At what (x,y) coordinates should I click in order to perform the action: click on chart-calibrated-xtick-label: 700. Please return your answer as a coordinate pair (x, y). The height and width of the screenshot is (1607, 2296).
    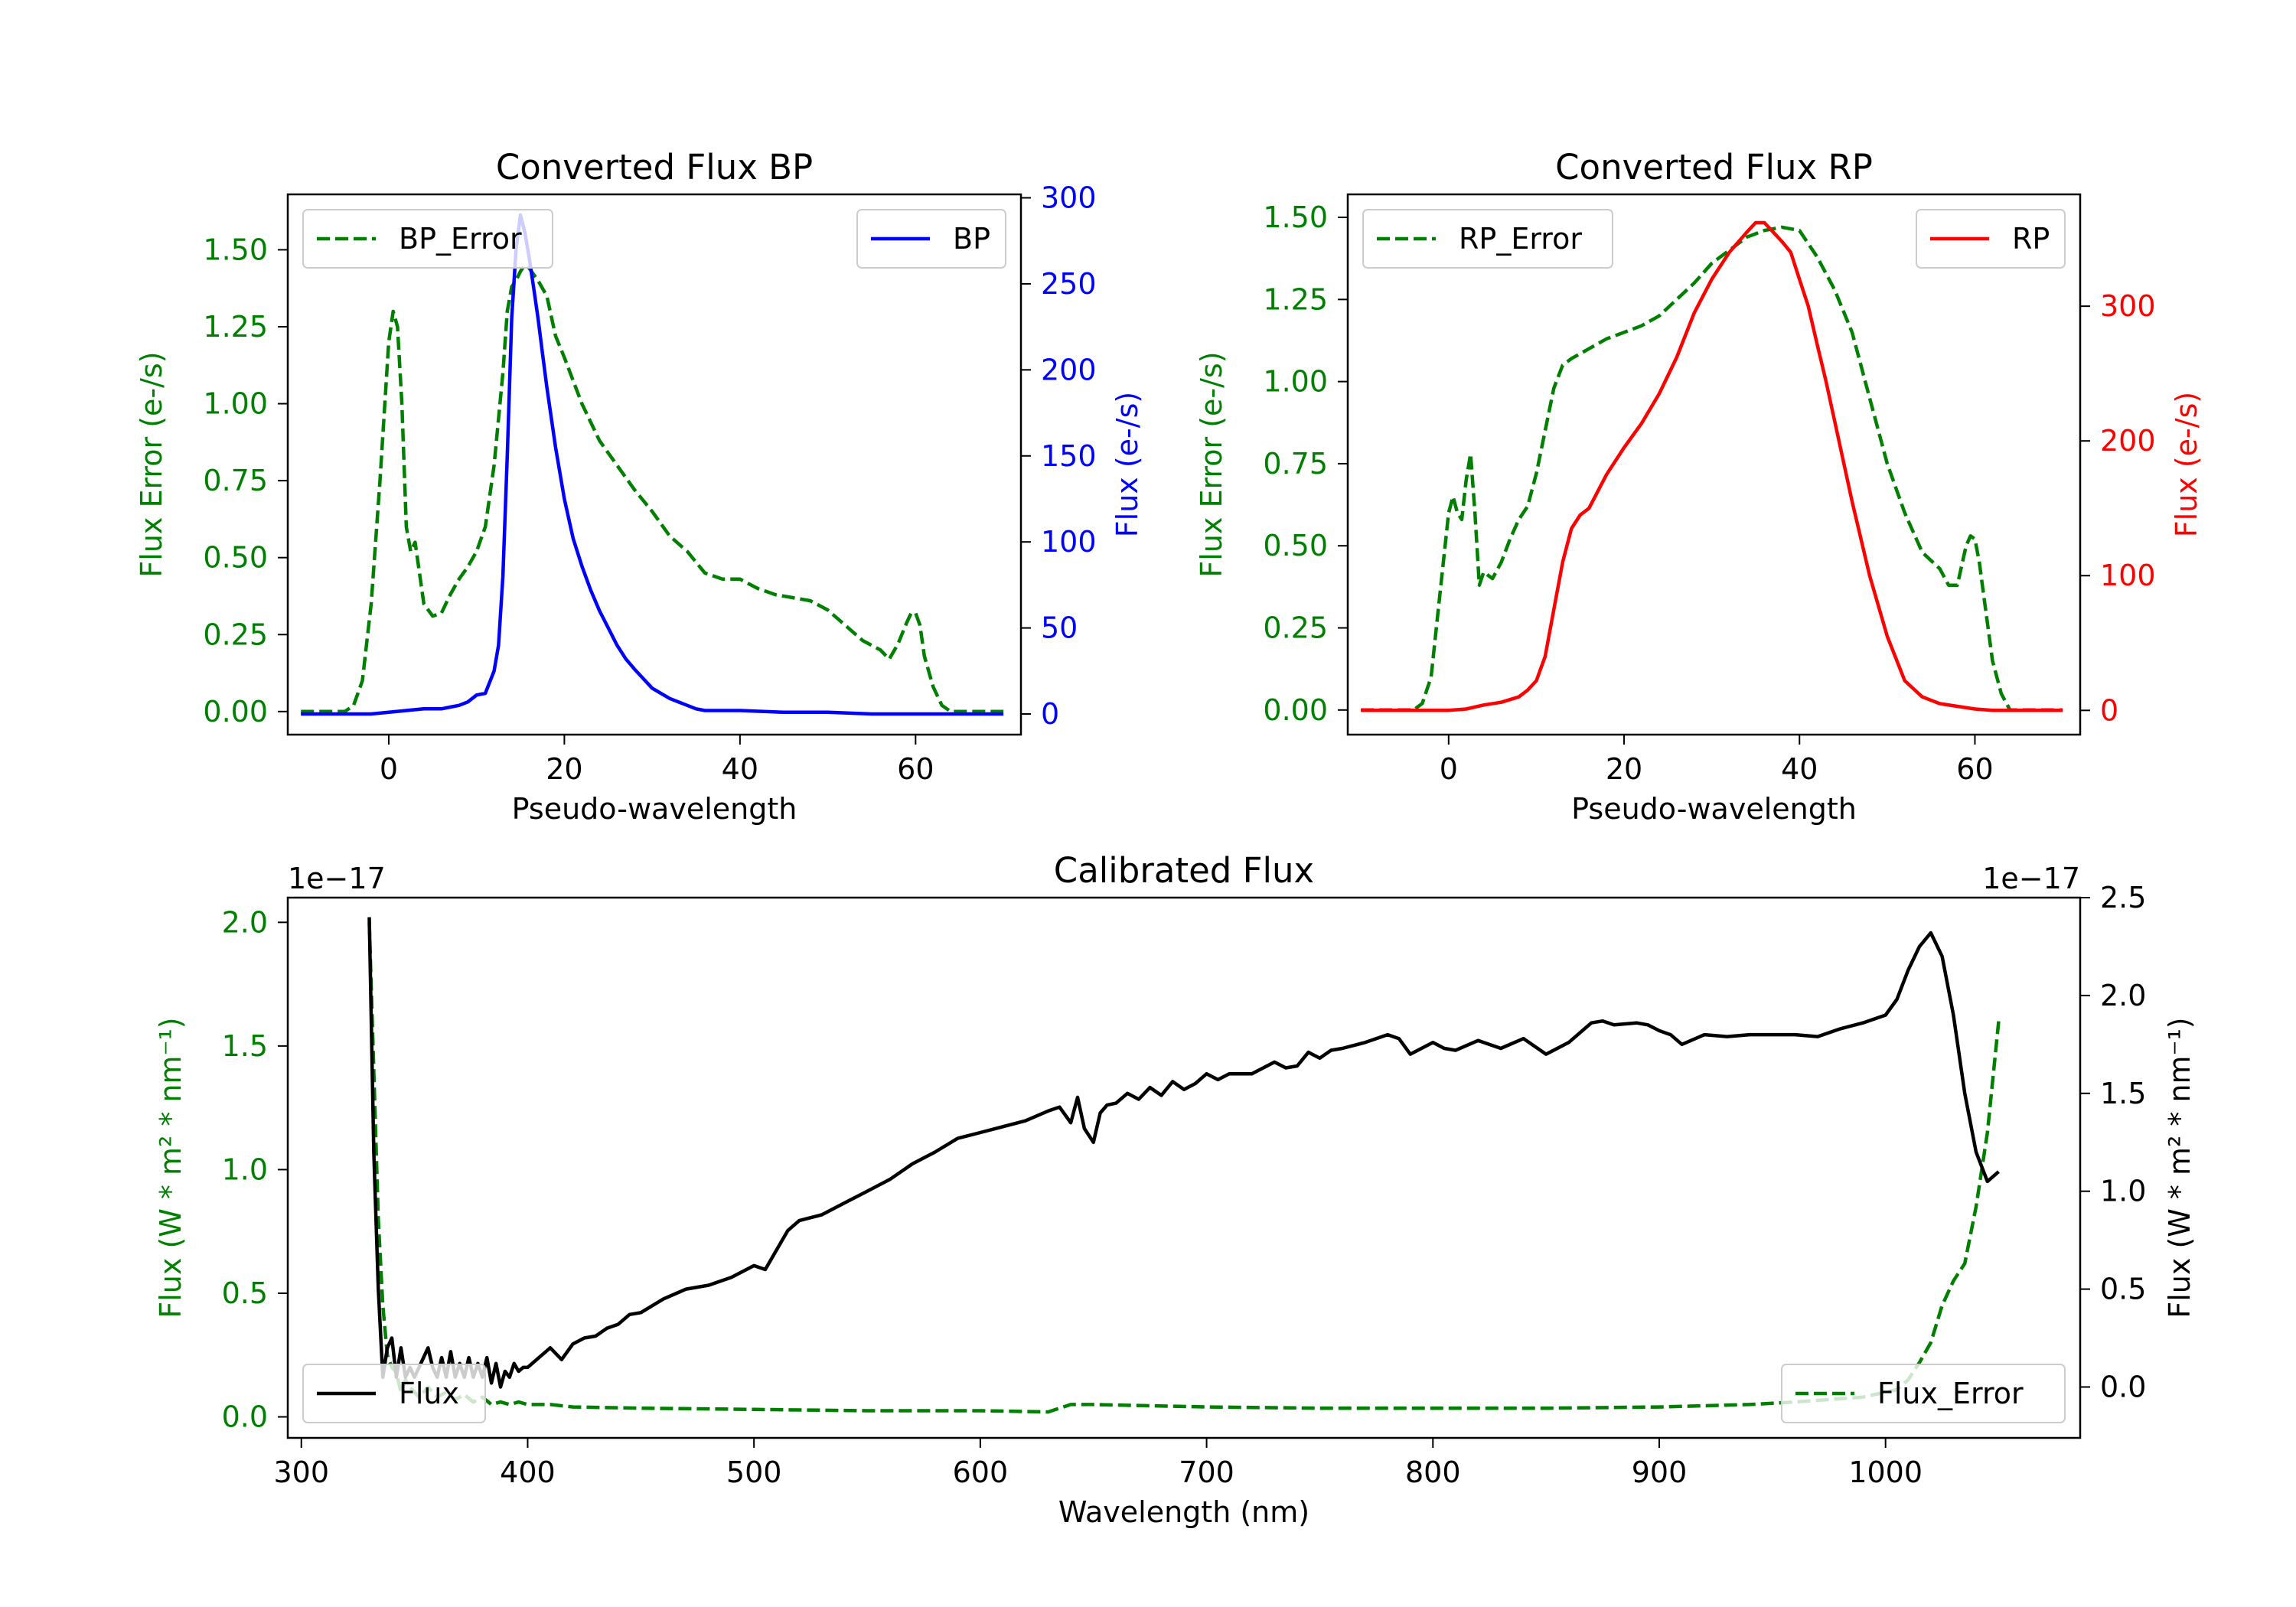
    Looking at the image, I should click on (1206, 1472).